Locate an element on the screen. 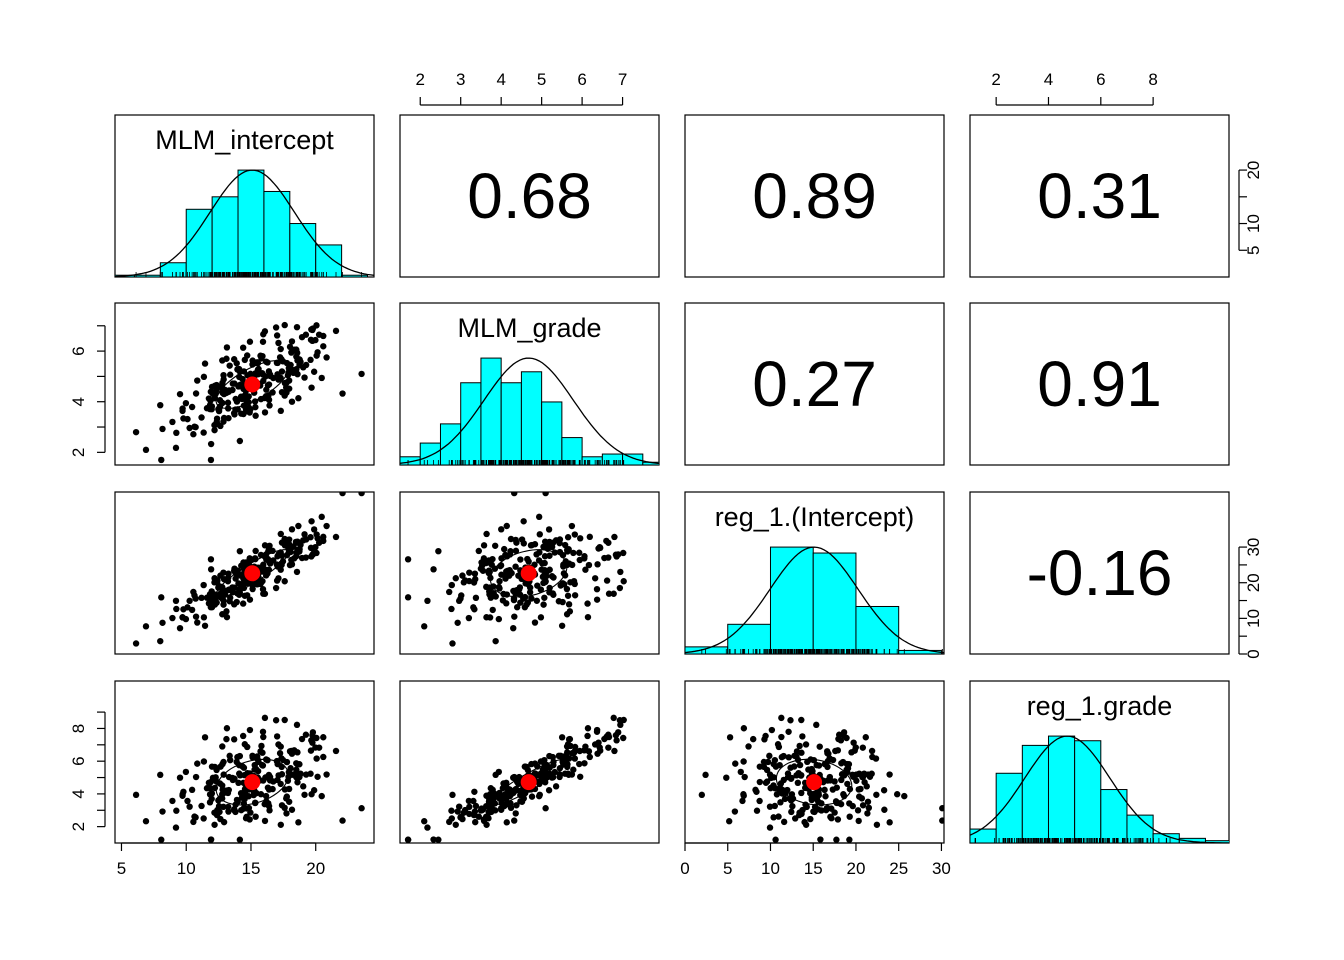 The image size is (1344, 960). correlation-value-0-3: 0.31 is located at coordinates (1099, 196).